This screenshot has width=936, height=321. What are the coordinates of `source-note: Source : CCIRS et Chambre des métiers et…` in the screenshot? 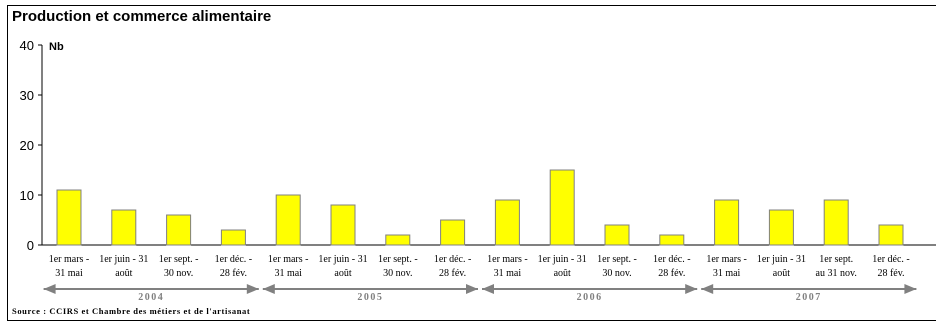 It's located at (131, 311).